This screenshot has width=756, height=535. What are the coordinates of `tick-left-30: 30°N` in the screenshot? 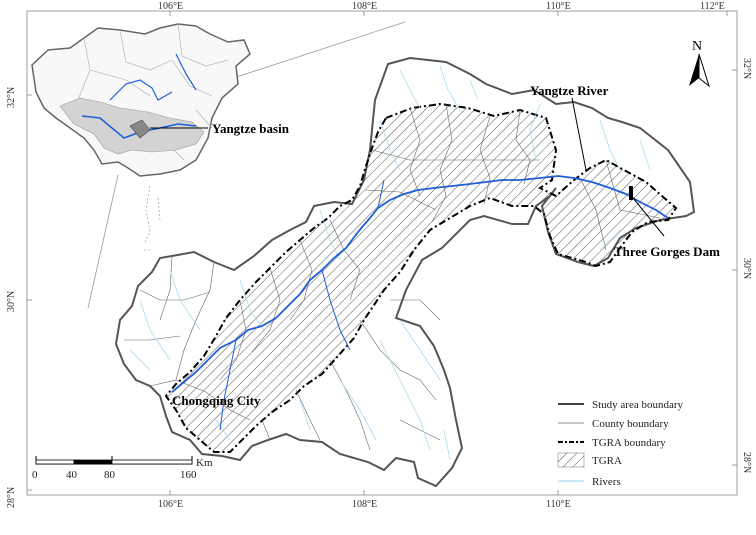 It's located at (11, 301).